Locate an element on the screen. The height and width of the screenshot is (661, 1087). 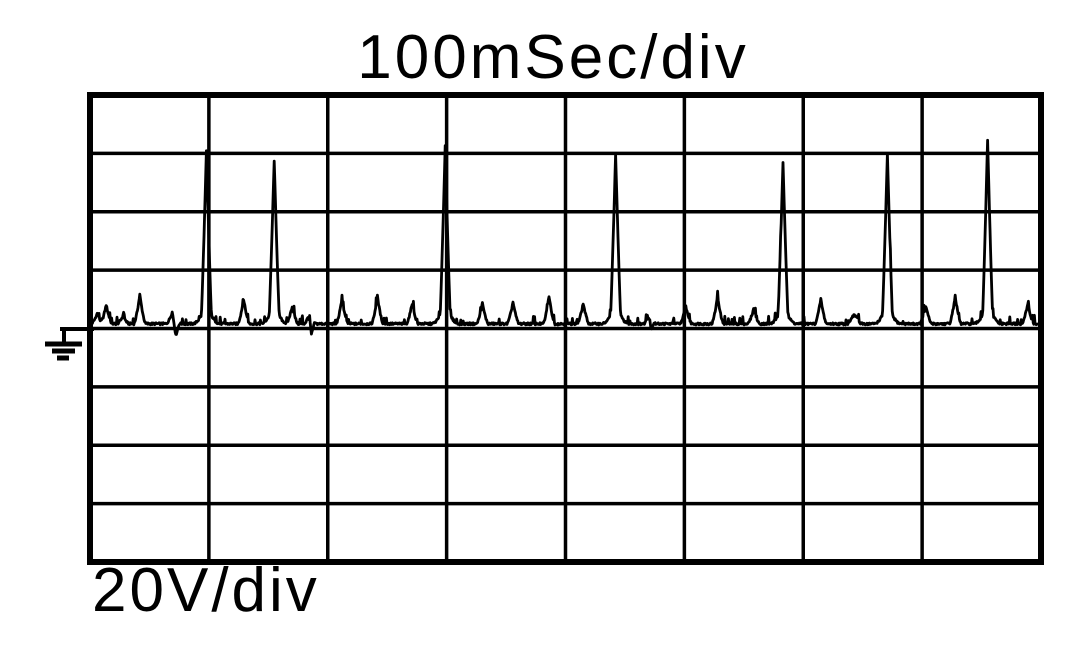
volts-per-div-label: 20V/div is located at coordinates (206, 590).